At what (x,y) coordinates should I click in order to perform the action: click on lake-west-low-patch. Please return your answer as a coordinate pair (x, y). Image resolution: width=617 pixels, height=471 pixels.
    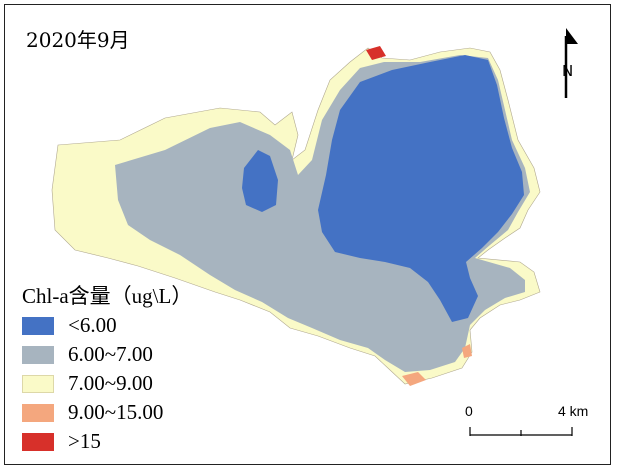
    Looking at the image, I should click on (260, 181).